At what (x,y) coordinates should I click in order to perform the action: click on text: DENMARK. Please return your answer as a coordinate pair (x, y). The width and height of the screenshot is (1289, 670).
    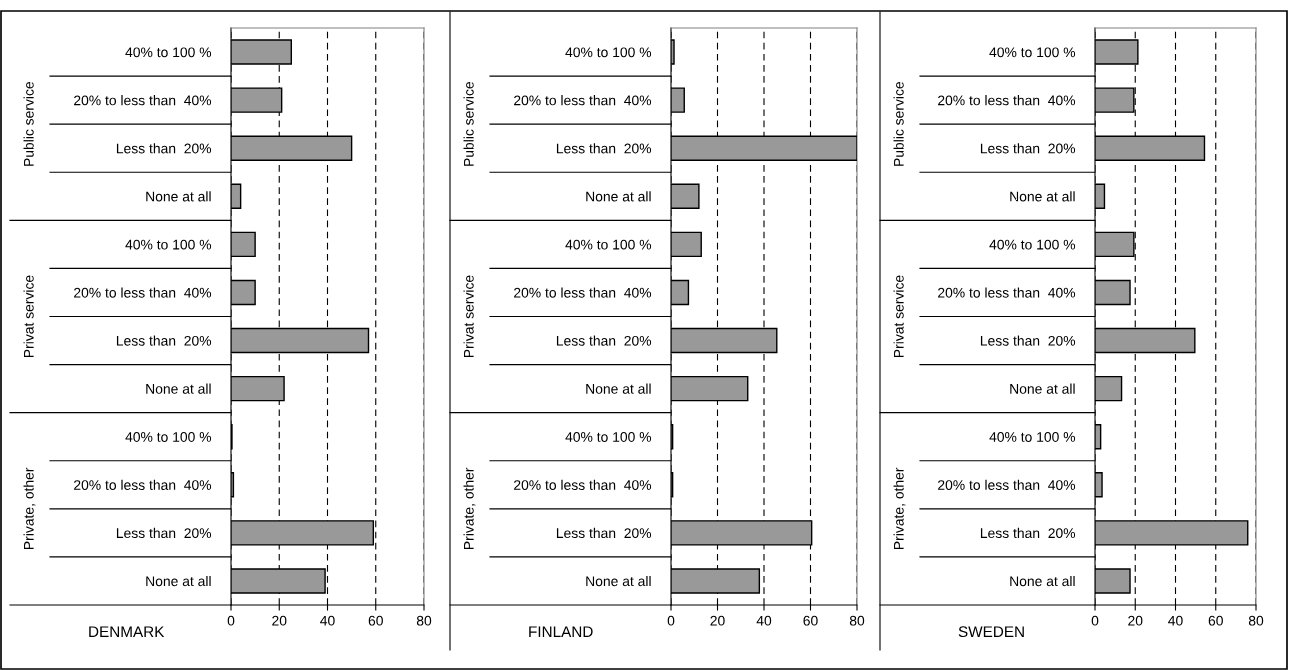
    Looking at the image, I should click on (127, 631).